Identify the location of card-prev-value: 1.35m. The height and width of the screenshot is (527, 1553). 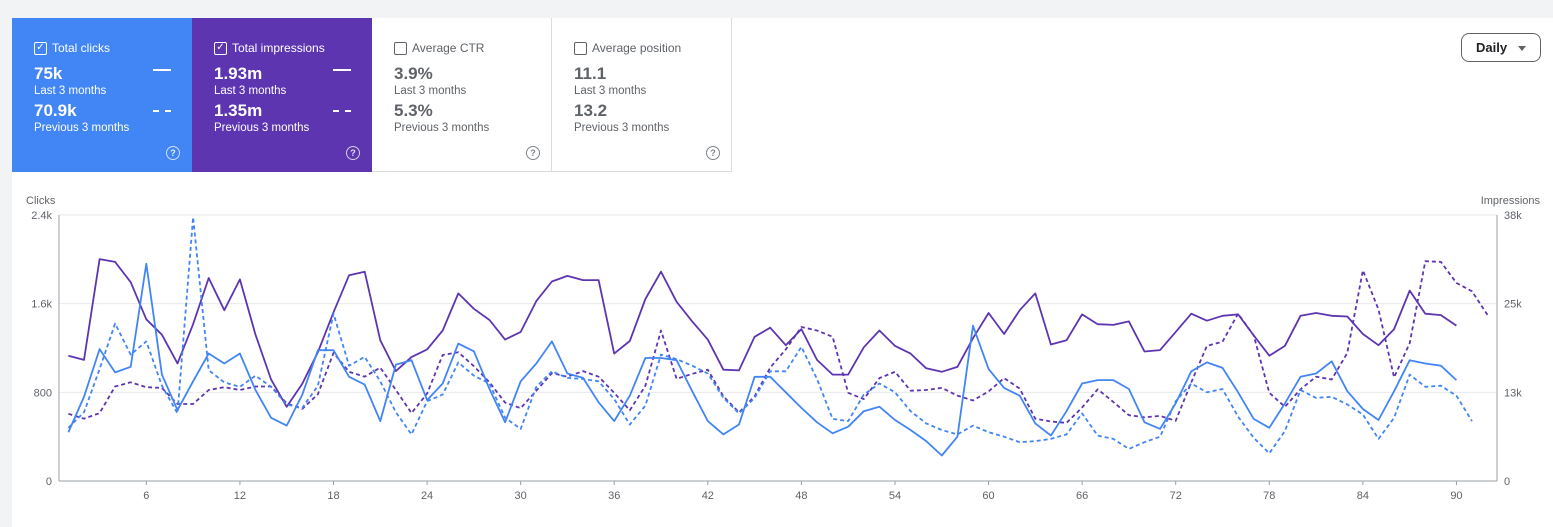
(238, 110).